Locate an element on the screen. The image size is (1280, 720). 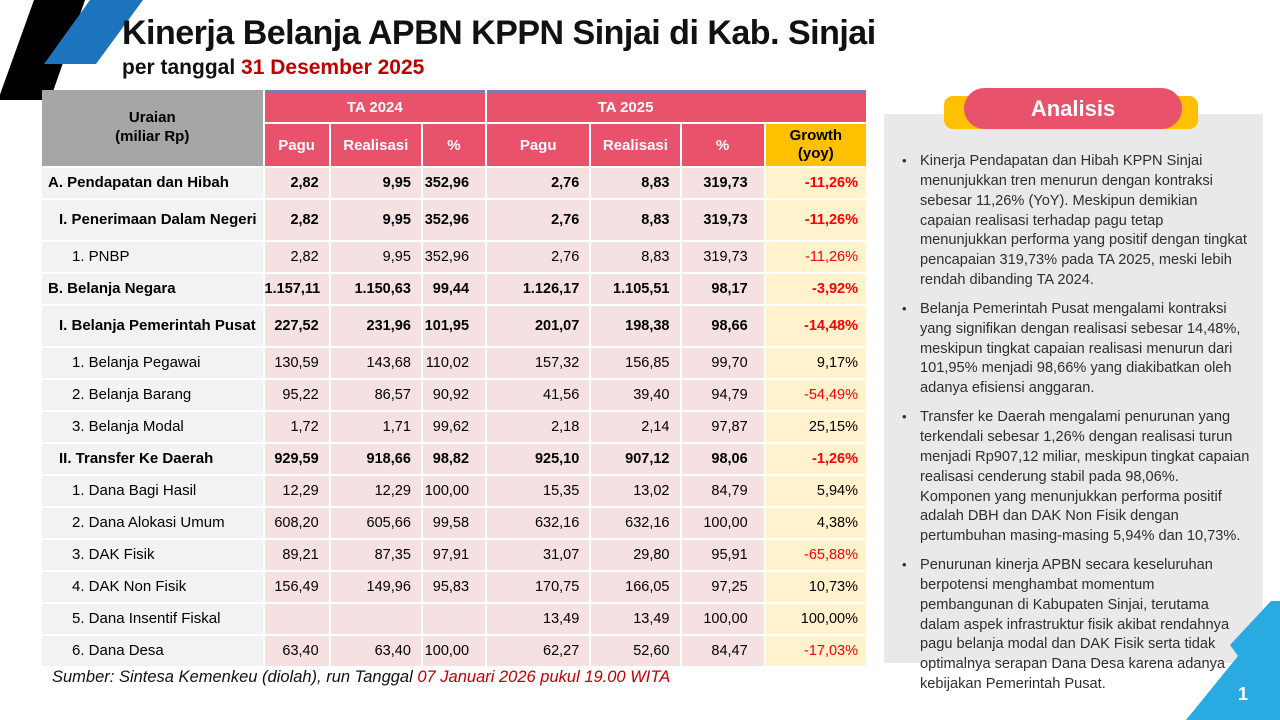
header-pagu-2024: Pagu is located at coordinates (296, 145).